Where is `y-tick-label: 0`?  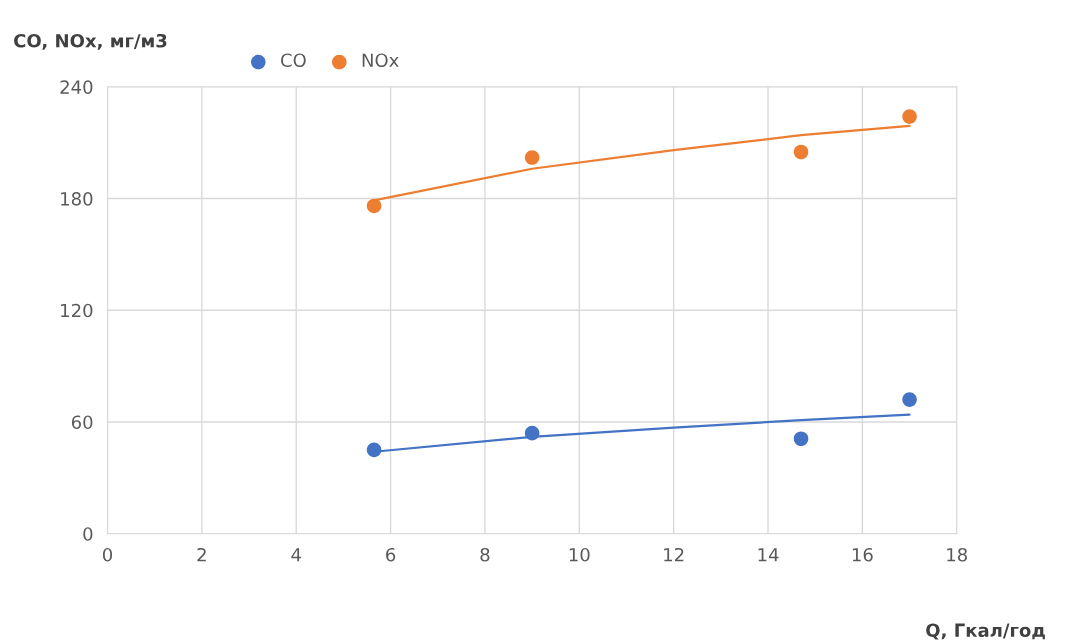 y-tick-label: 0 is located at coordinates (88, 534).